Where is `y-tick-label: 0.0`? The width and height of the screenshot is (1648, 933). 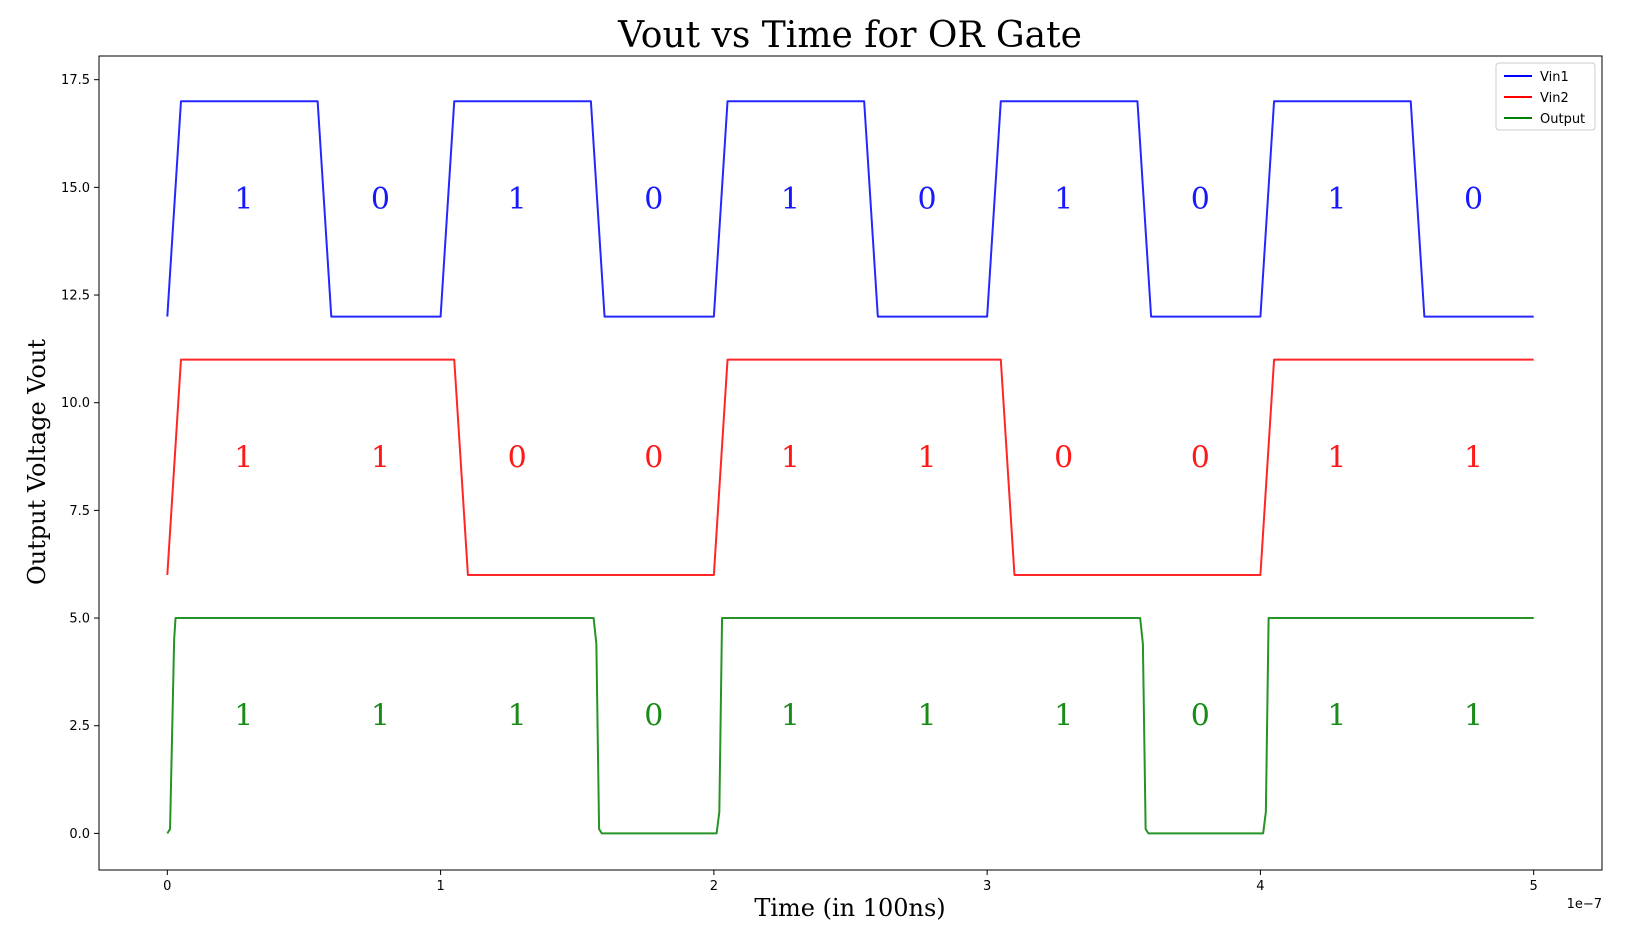
y-tick-label: 0.0 is located at coordinates (79, 834).